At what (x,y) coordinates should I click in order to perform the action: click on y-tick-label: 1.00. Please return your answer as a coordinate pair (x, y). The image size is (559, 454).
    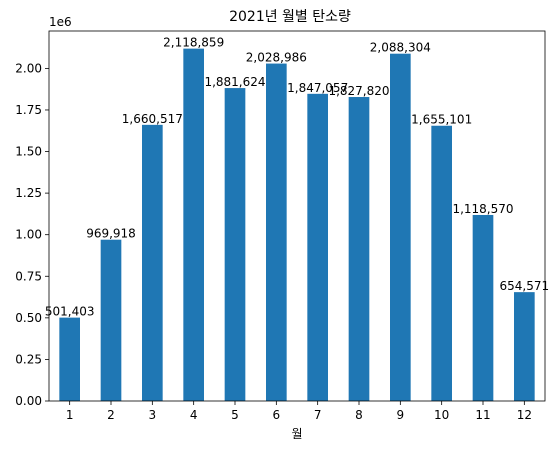
    Looking at the image, I should click on (28, 235).